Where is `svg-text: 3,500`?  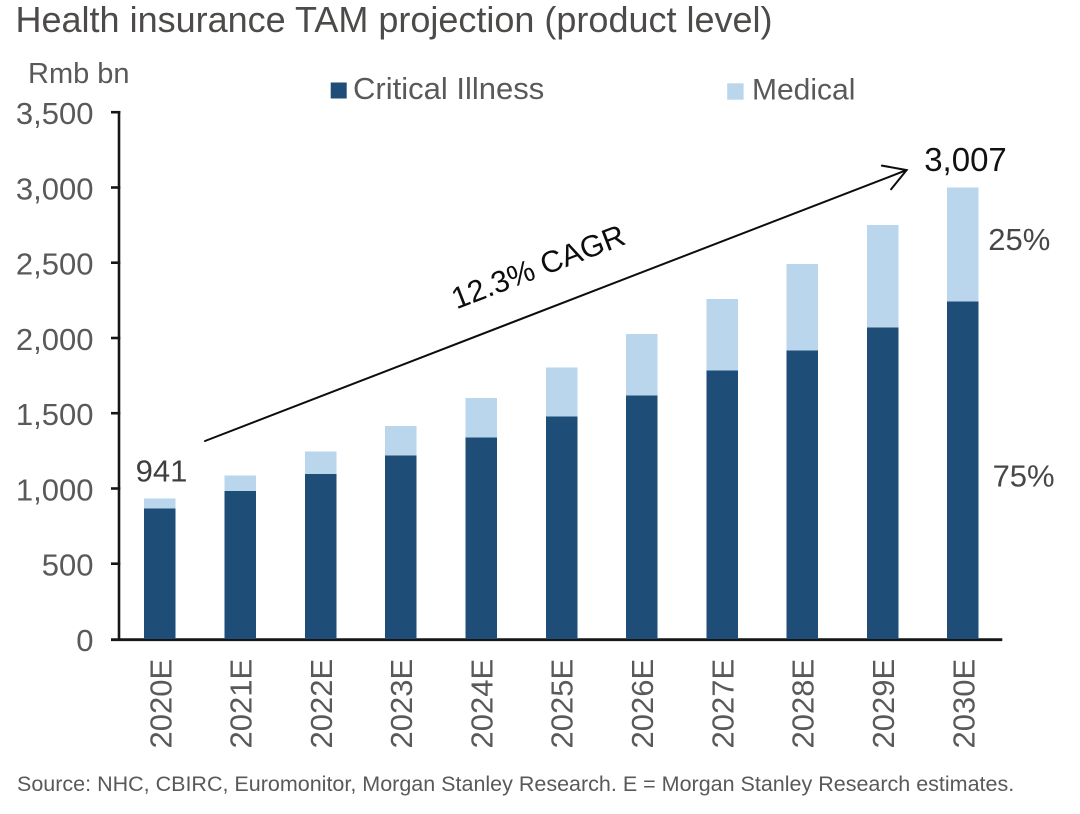
svg-text: 3,500 is located at coordinates (55, 113).